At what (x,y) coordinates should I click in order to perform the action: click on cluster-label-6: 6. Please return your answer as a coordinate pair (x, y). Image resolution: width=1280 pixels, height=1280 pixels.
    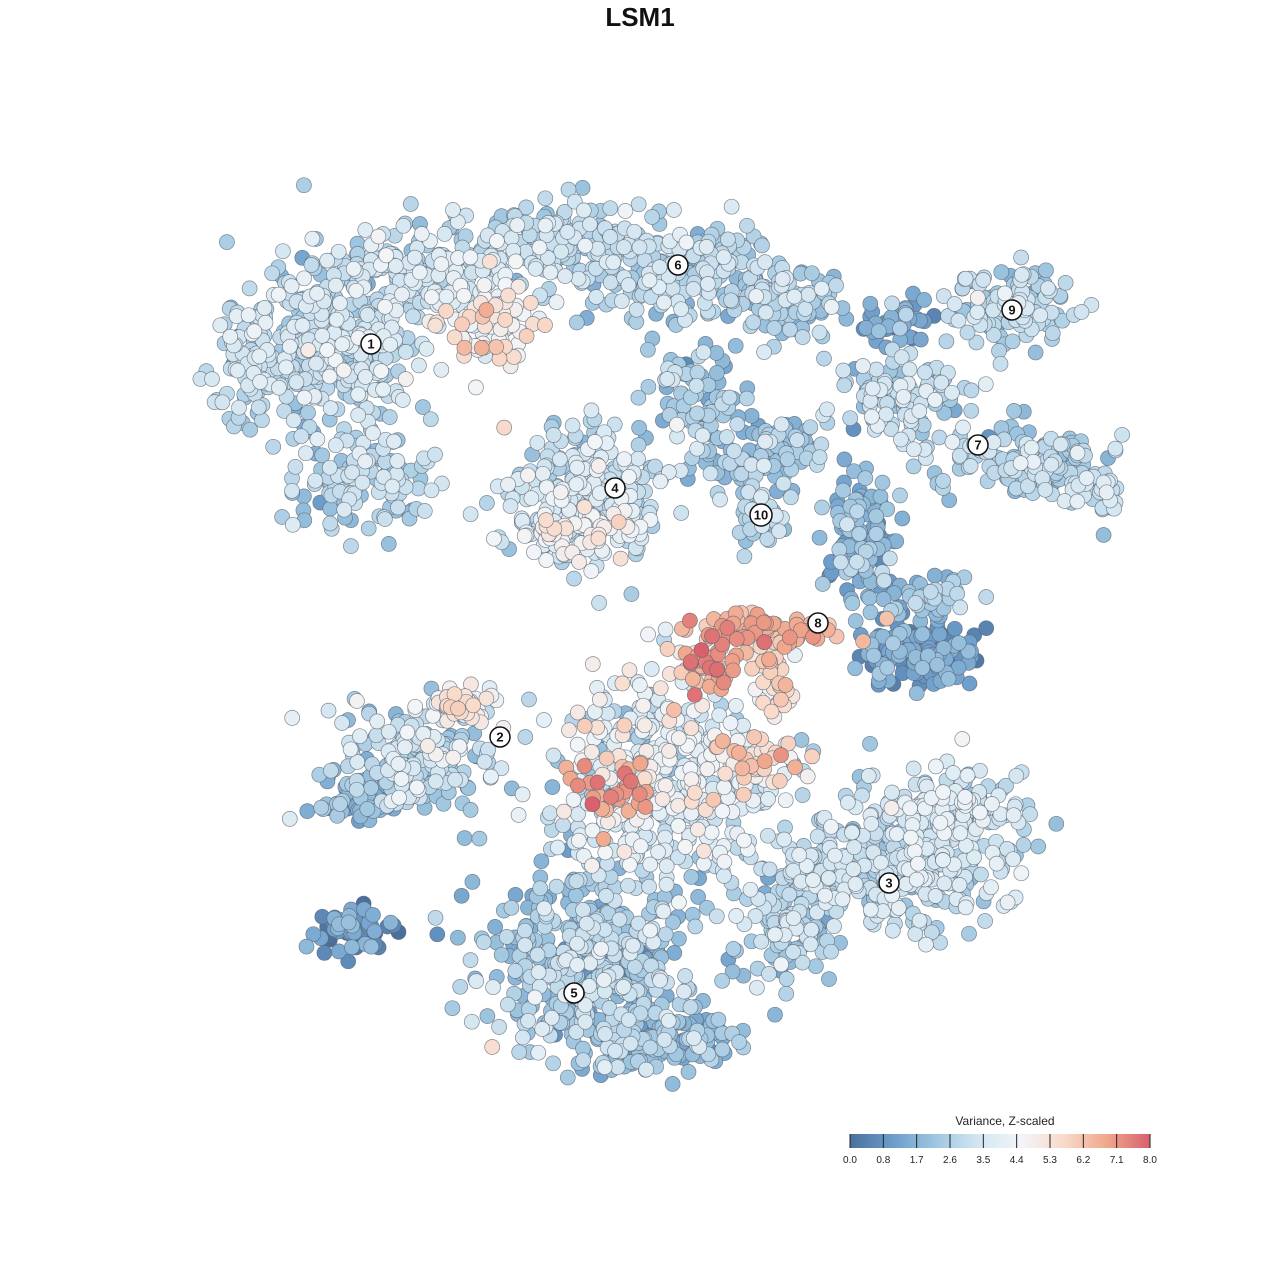
    Looking at the image, I should click on (678, 265).